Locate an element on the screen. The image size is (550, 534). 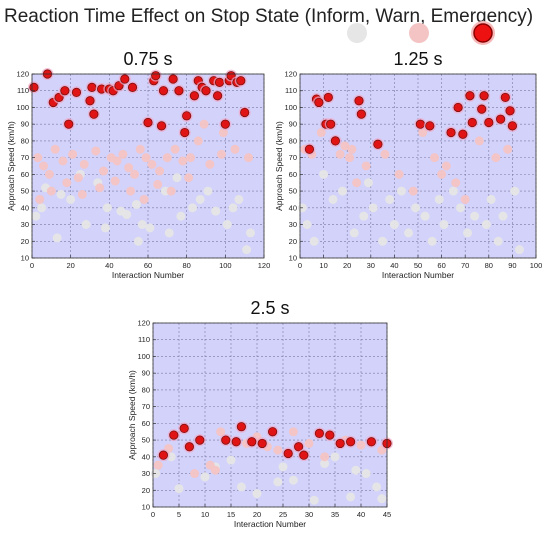
x-tick-label: 120 is located at coordinates (264, 265).